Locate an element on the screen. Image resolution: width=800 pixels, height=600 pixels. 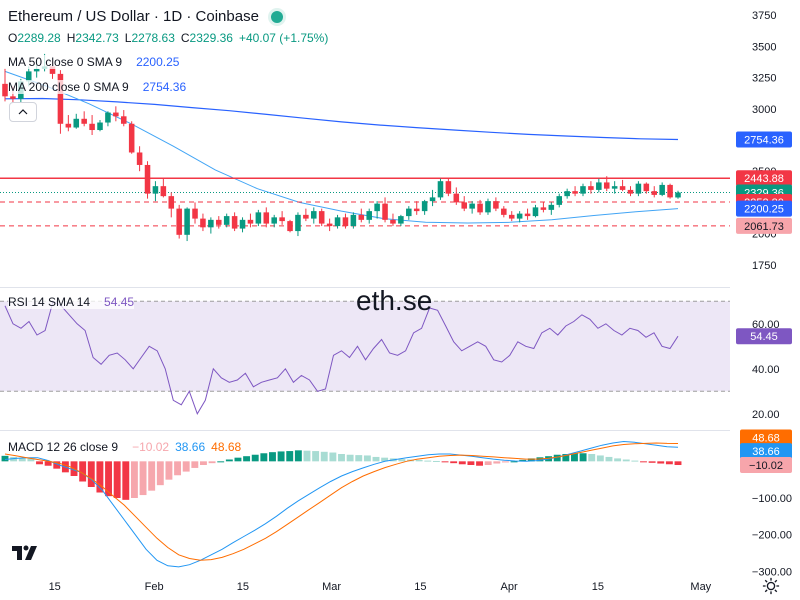
price-rsi-divider is located at coordinates (365, 287).